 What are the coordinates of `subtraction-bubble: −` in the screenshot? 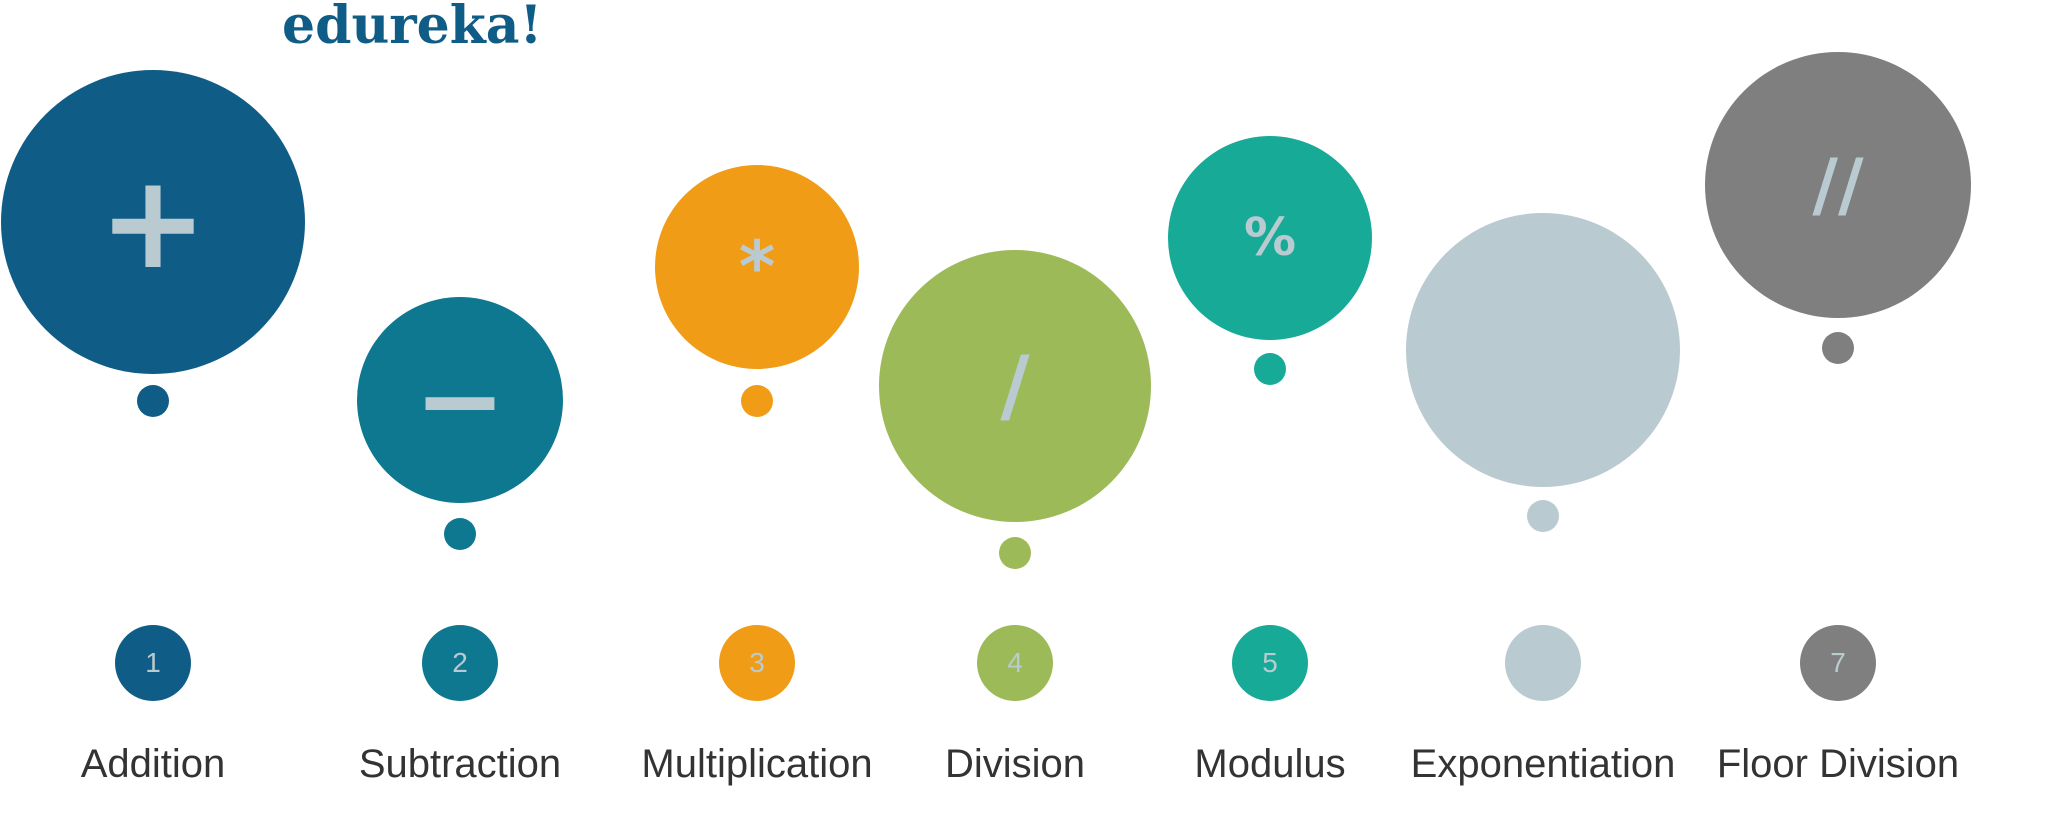 It's located at (460, 400).